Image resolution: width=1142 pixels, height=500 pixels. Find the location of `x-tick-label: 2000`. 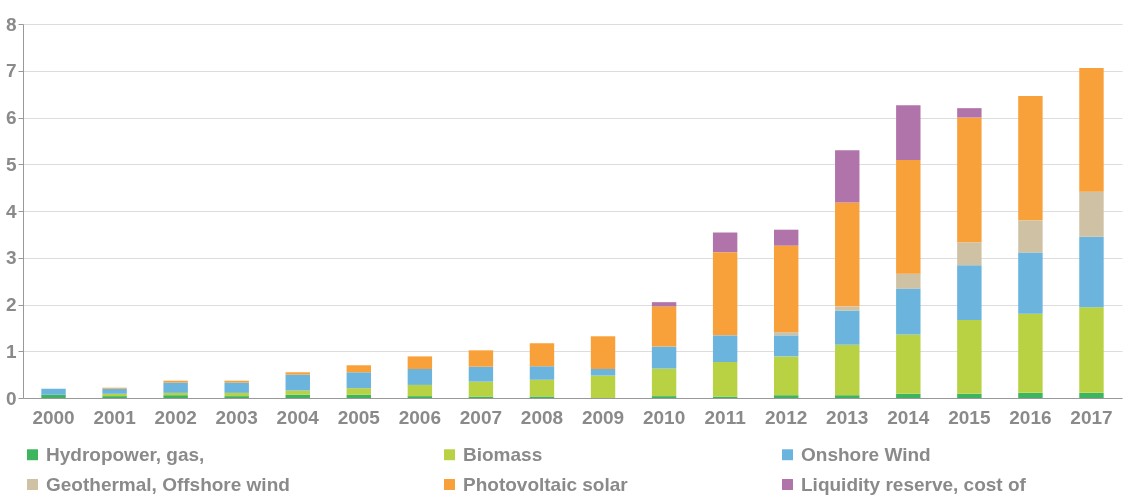

x-tick-label: 2000 is located at coordinates (53, 417).